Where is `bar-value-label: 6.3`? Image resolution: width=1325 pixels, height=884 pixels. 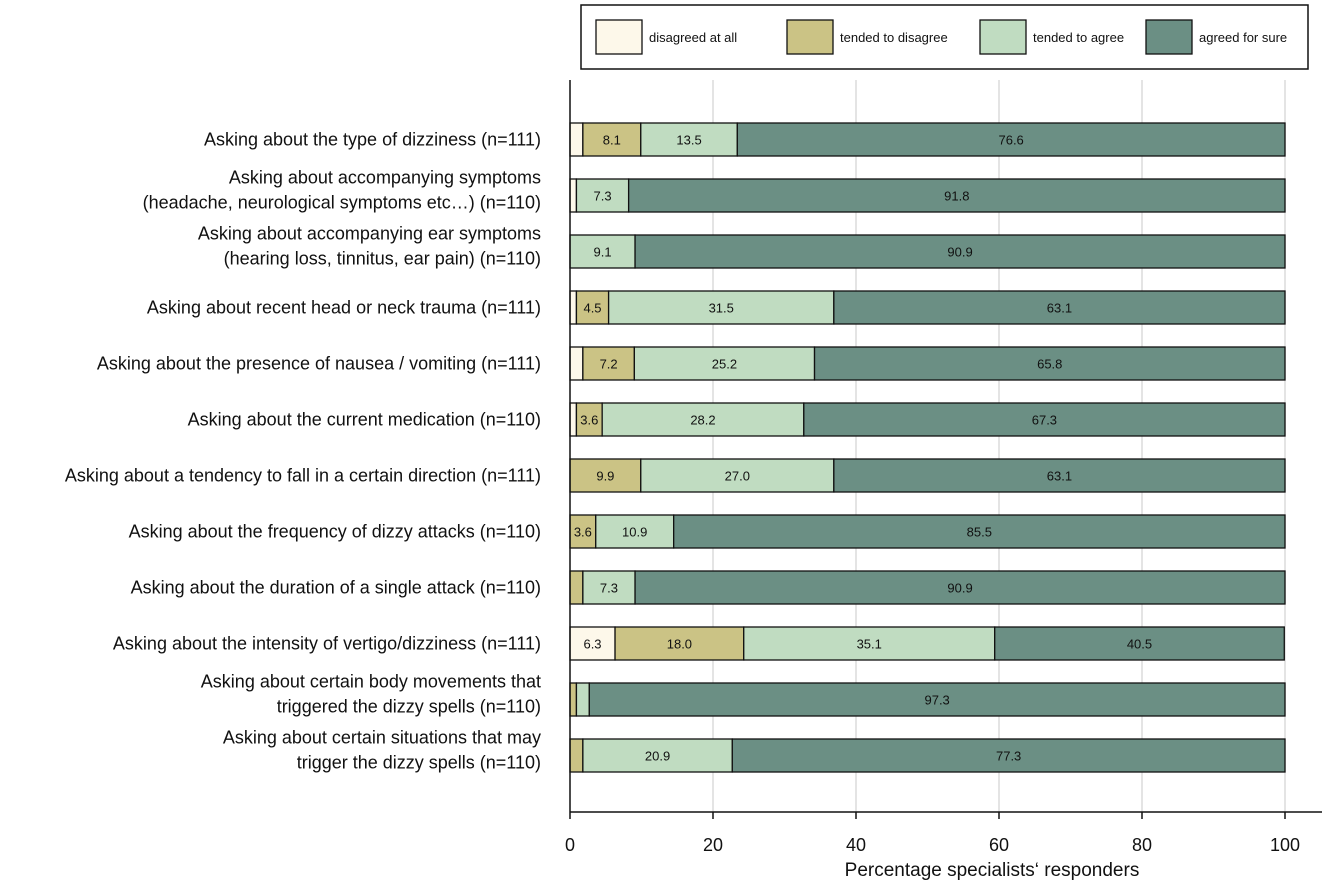 bar-value-label: 6.3 is located at coordinates (592, 644).